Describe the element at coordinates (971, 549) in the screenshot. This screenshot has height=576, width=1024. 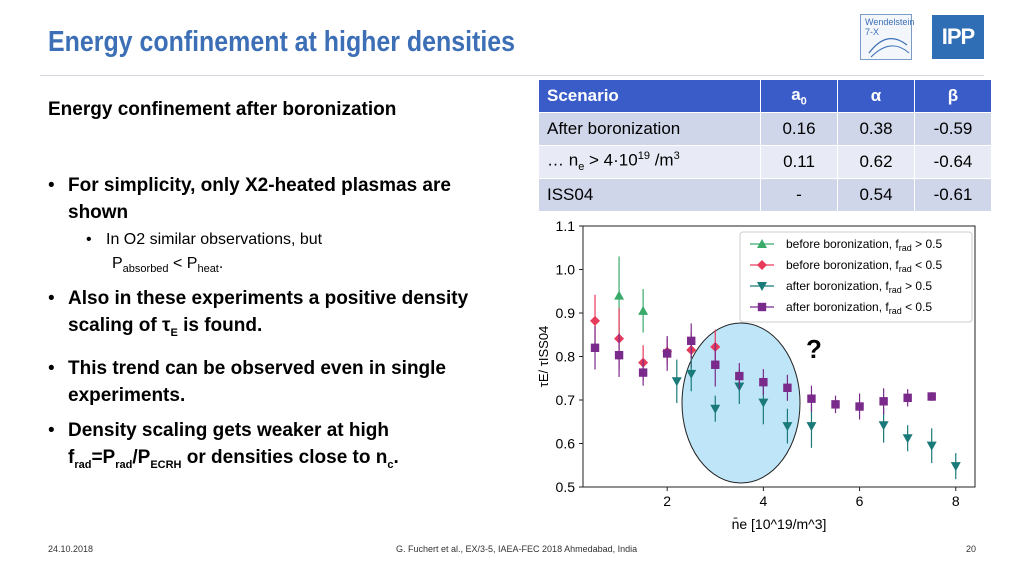
I see `page-number: 20` at that location.